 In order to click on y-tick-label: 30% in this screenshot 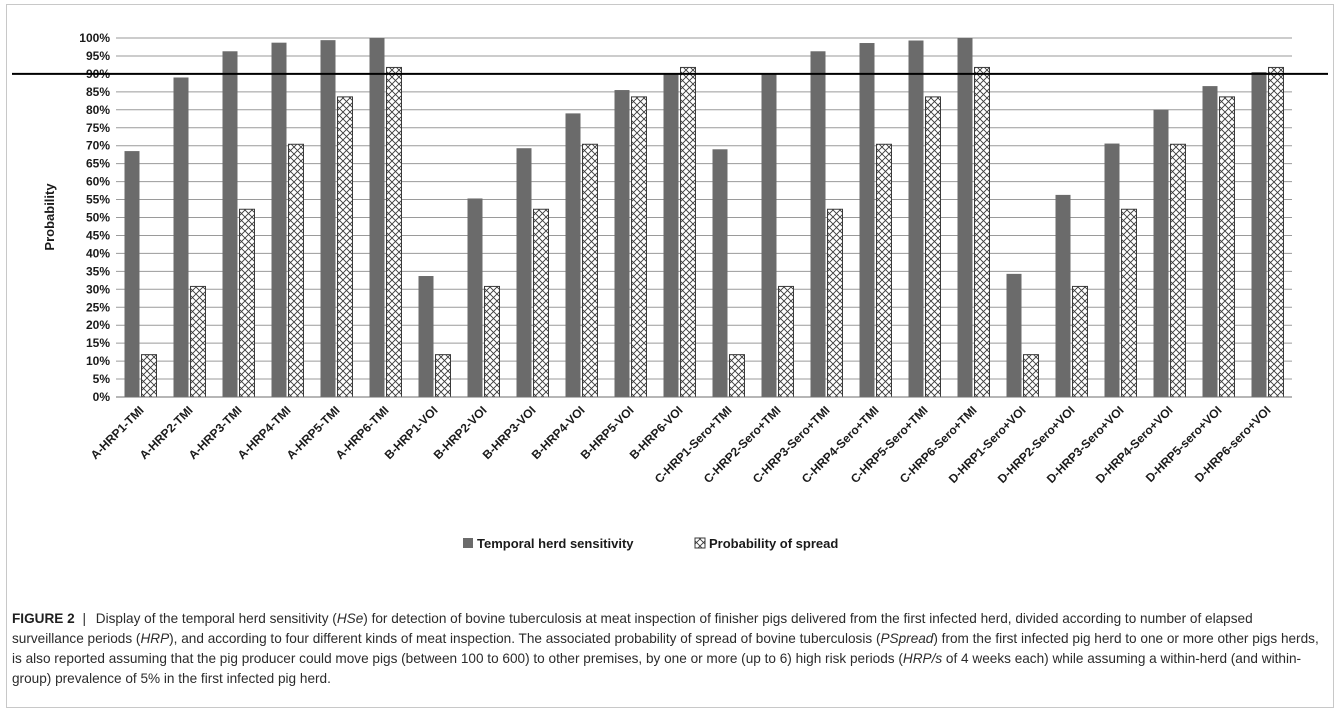, I will do `click(98, 289)`.